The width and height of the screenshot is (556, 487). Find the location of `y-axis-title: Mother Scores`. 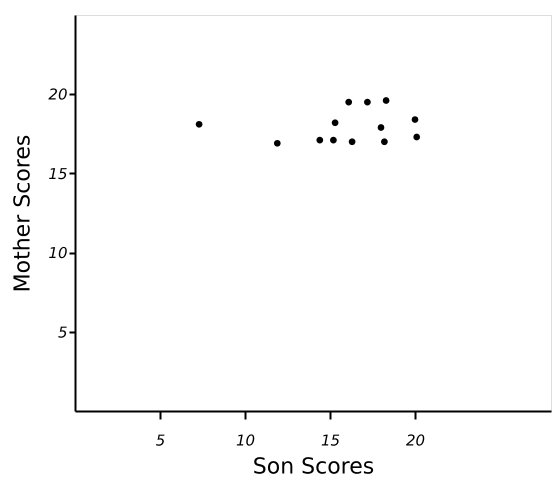

y-axis-title: Mother Scores is located at coordinates (23, 213).